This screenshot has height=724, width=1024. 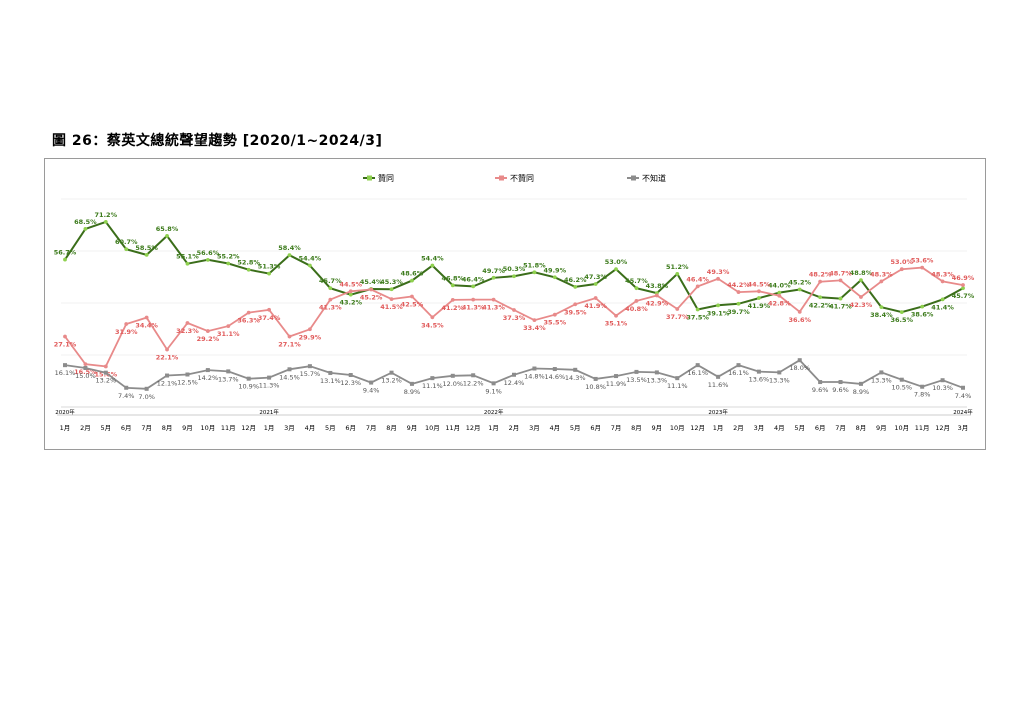 I want to click on x-tick-label: 11月, so click(x=922, y=428).